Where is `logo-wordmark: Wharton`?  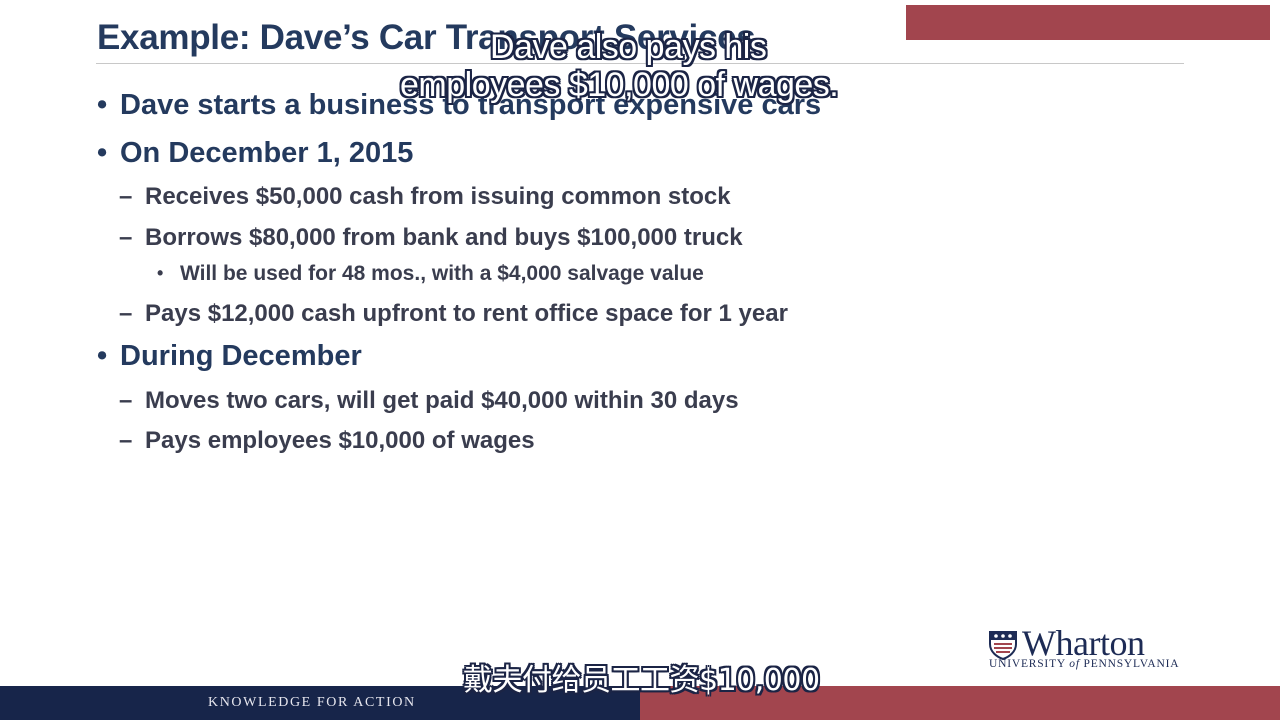
logo-wordmark: Wharton is located at coordinates (1083, 643).